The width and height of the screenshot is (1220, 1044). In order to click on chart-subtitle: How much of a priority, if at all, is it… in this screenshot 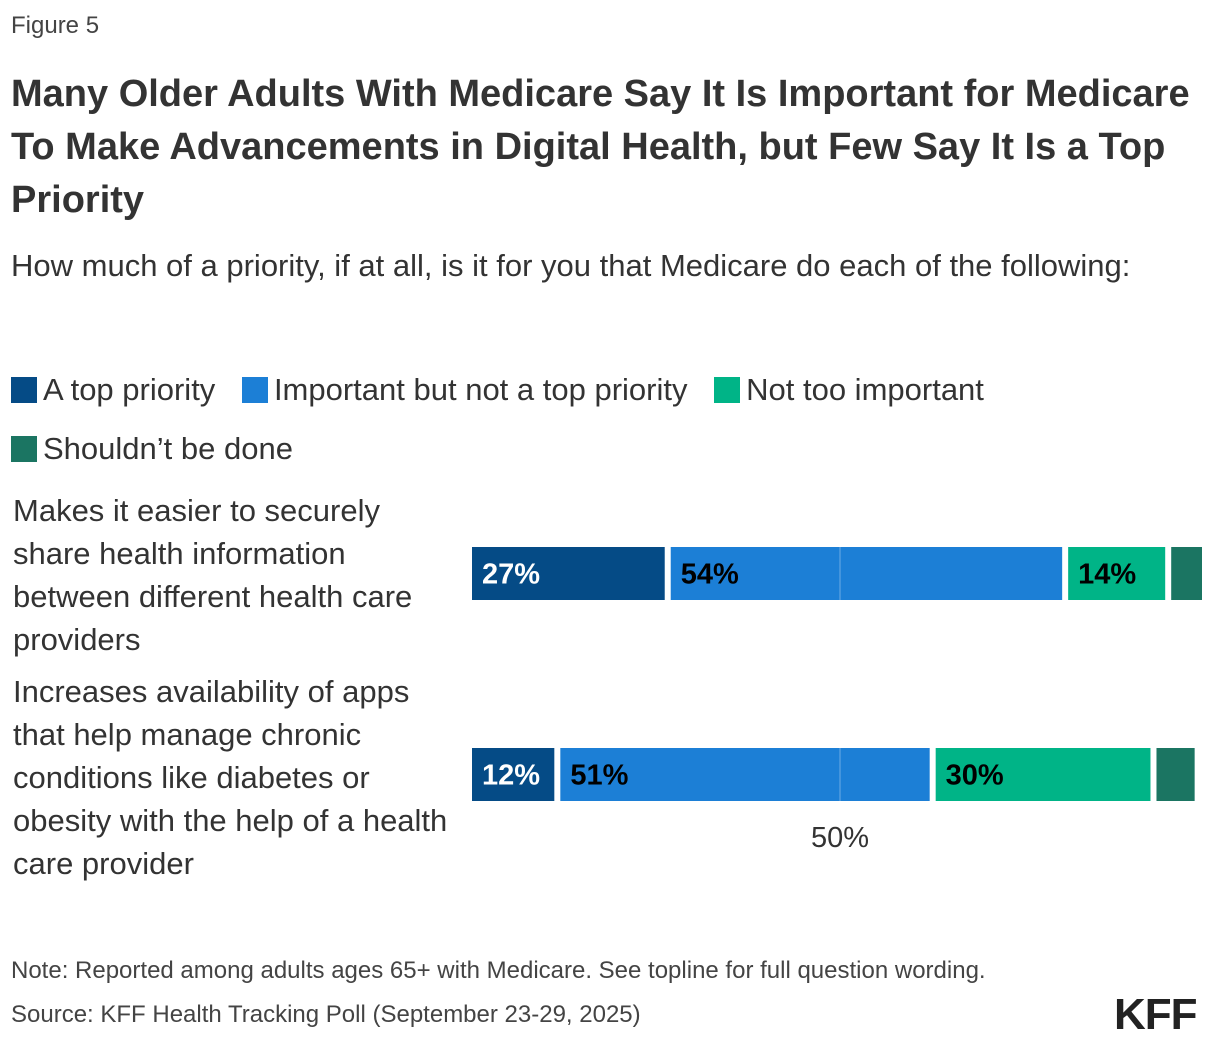, I will do `click(571, 265)`.